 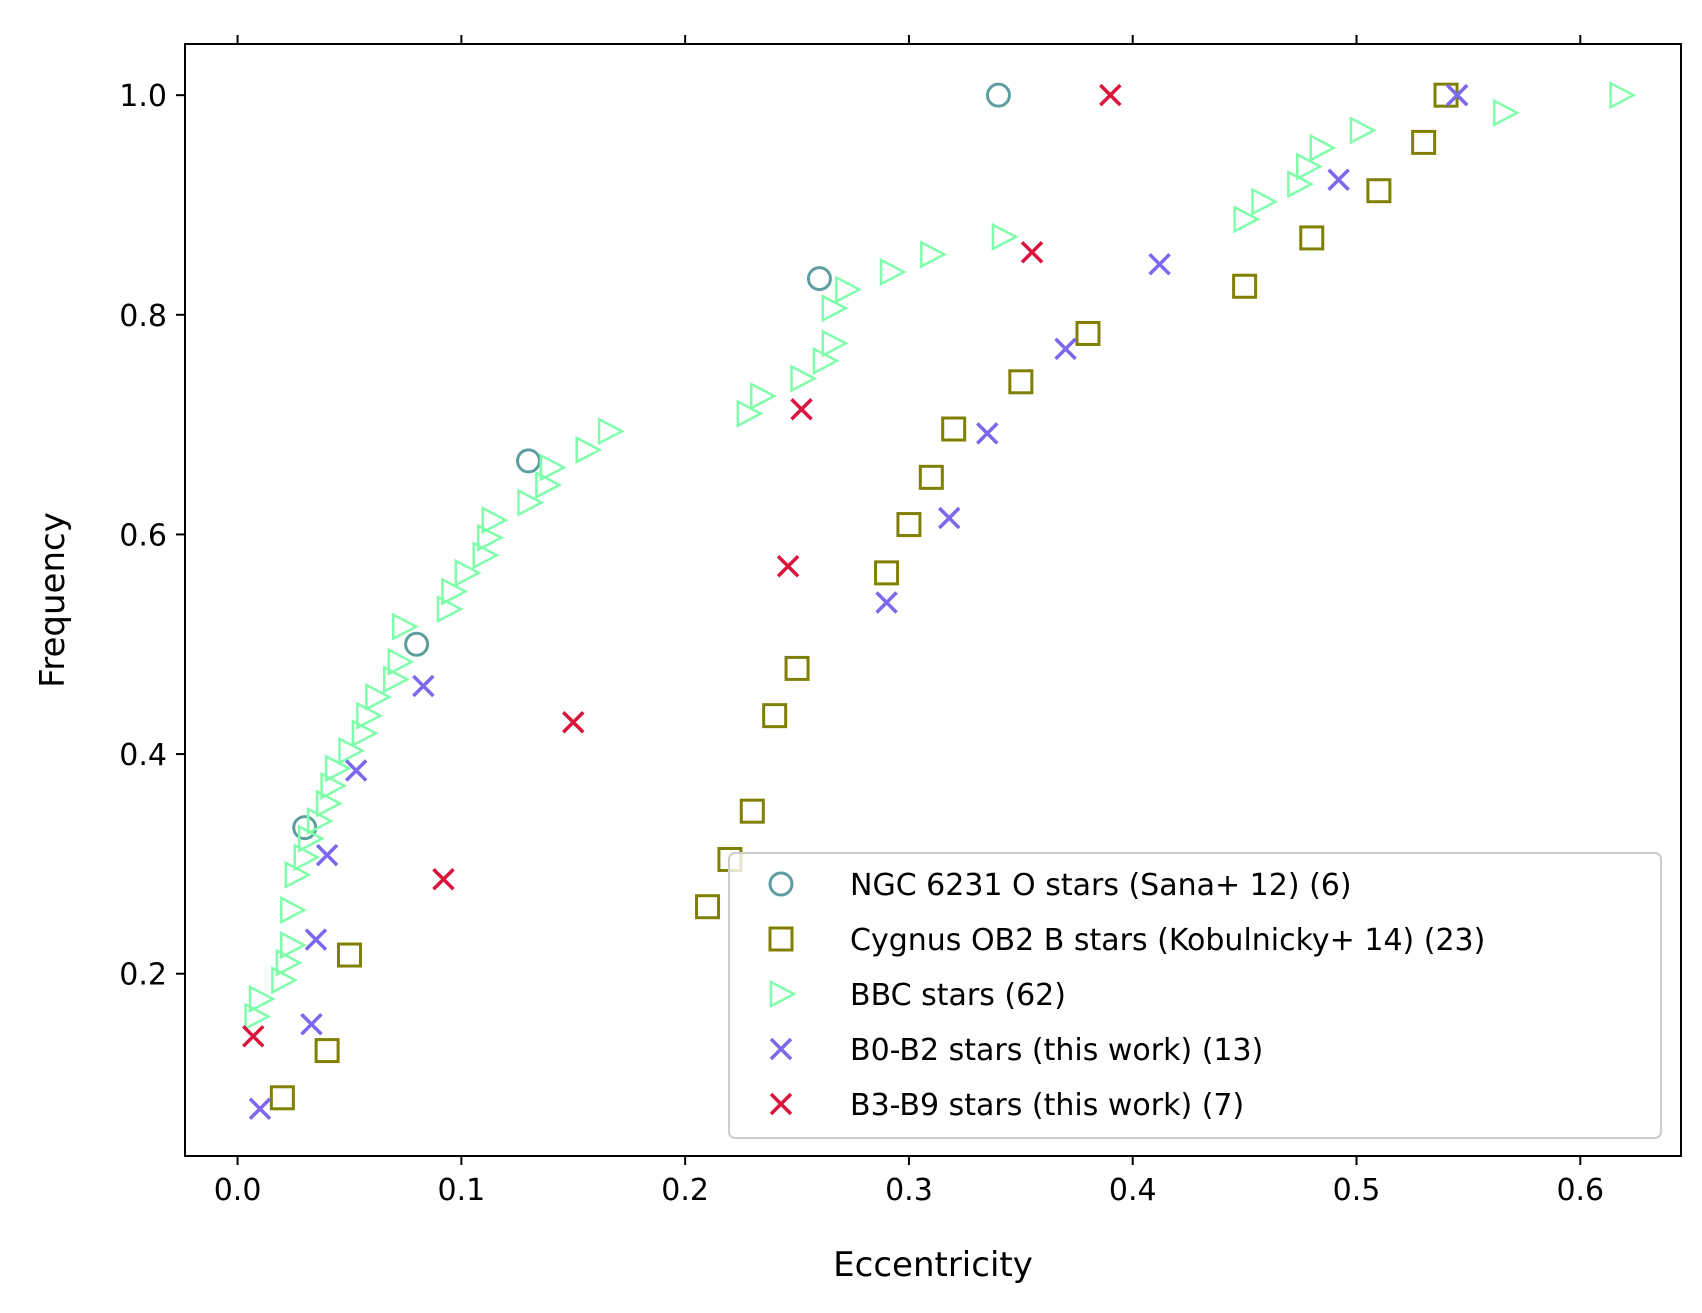 I want to click on legend-markers, so click(x=782, y=993).